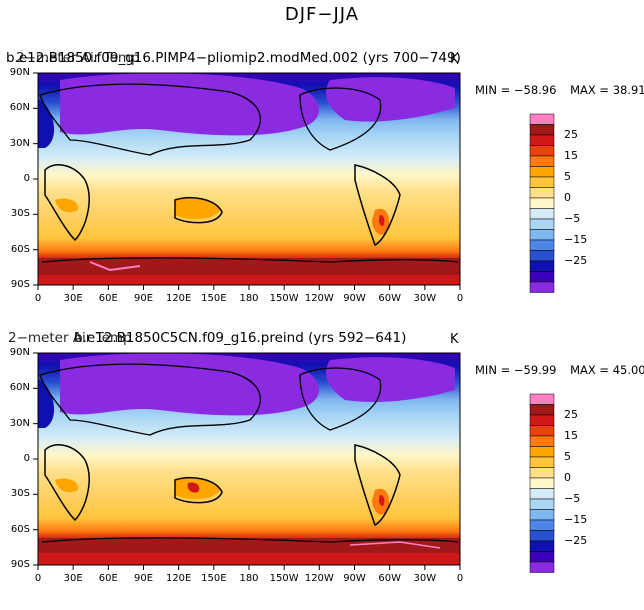 The image size is (644, 610). What do you see at coordinates (516, 370) in the screenshot?
I see `panel-2-min: MIN = −59.99` at bounding box center [516, 370].